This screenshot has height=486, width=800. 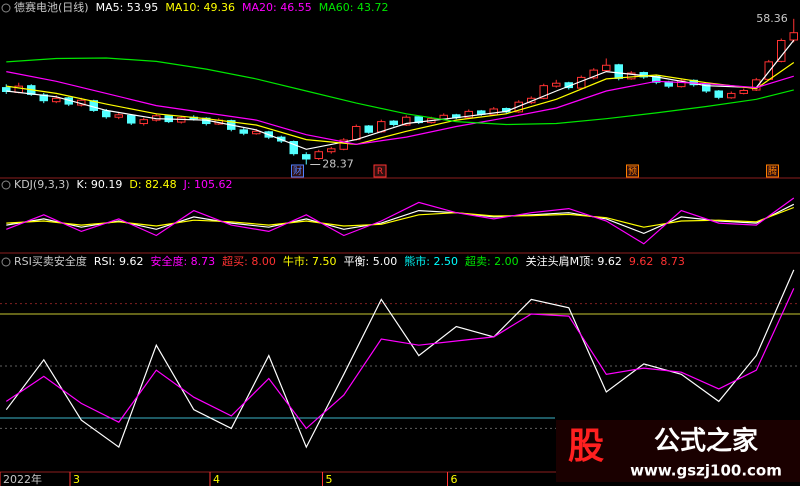 I want to click on x-tick-label: 3, so click(x=76, y=479).